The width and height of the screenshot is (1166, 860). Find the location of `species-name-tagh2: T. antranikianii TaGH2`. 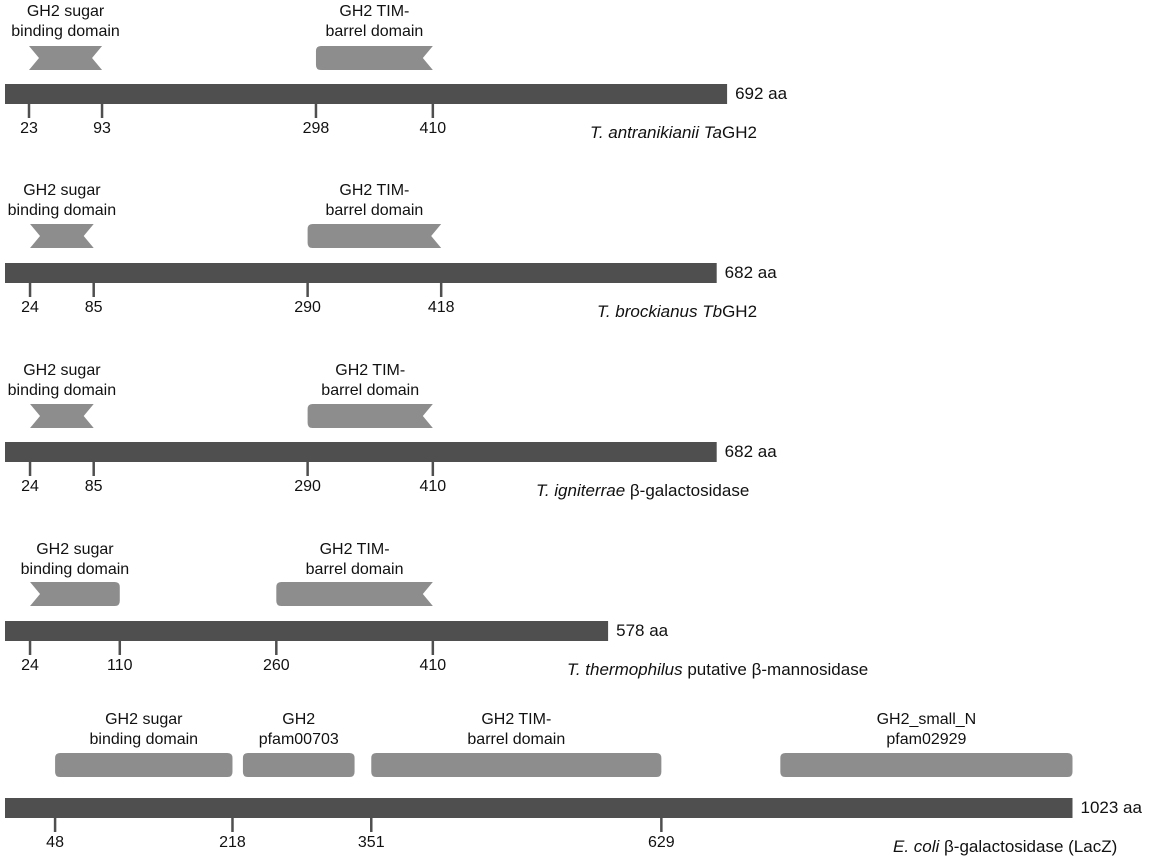

species-name-tagh2: T. antranikianii TaGH2 is located at coordinates (673, 133).